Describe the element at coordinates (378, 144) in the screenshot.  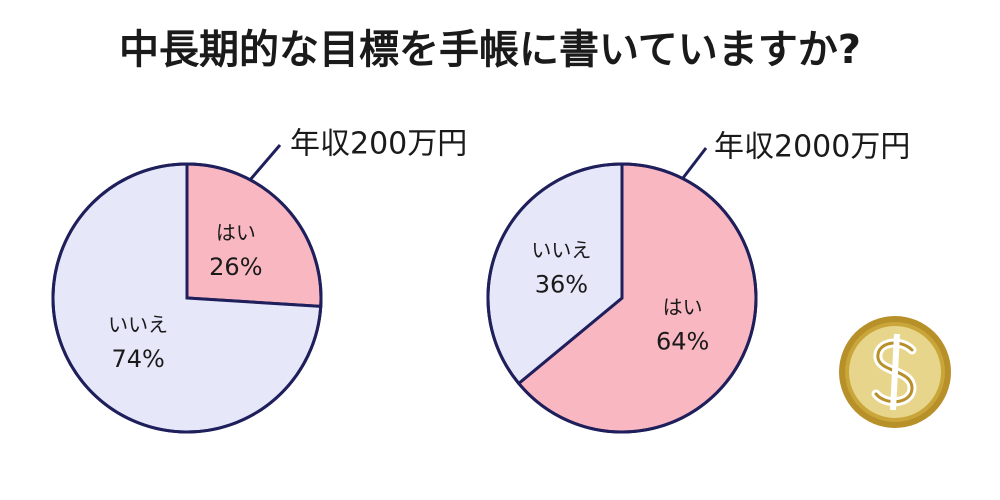
I see `chart-title: 年収200万円` at that location.